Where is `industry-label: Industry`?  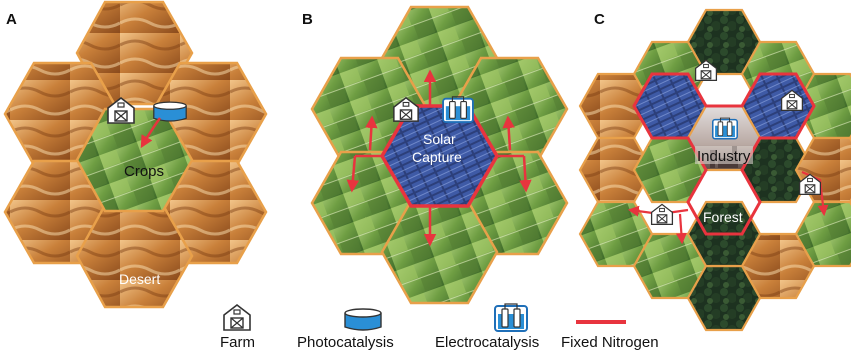 industry-label: Industry is located at coordinates (724, 156).